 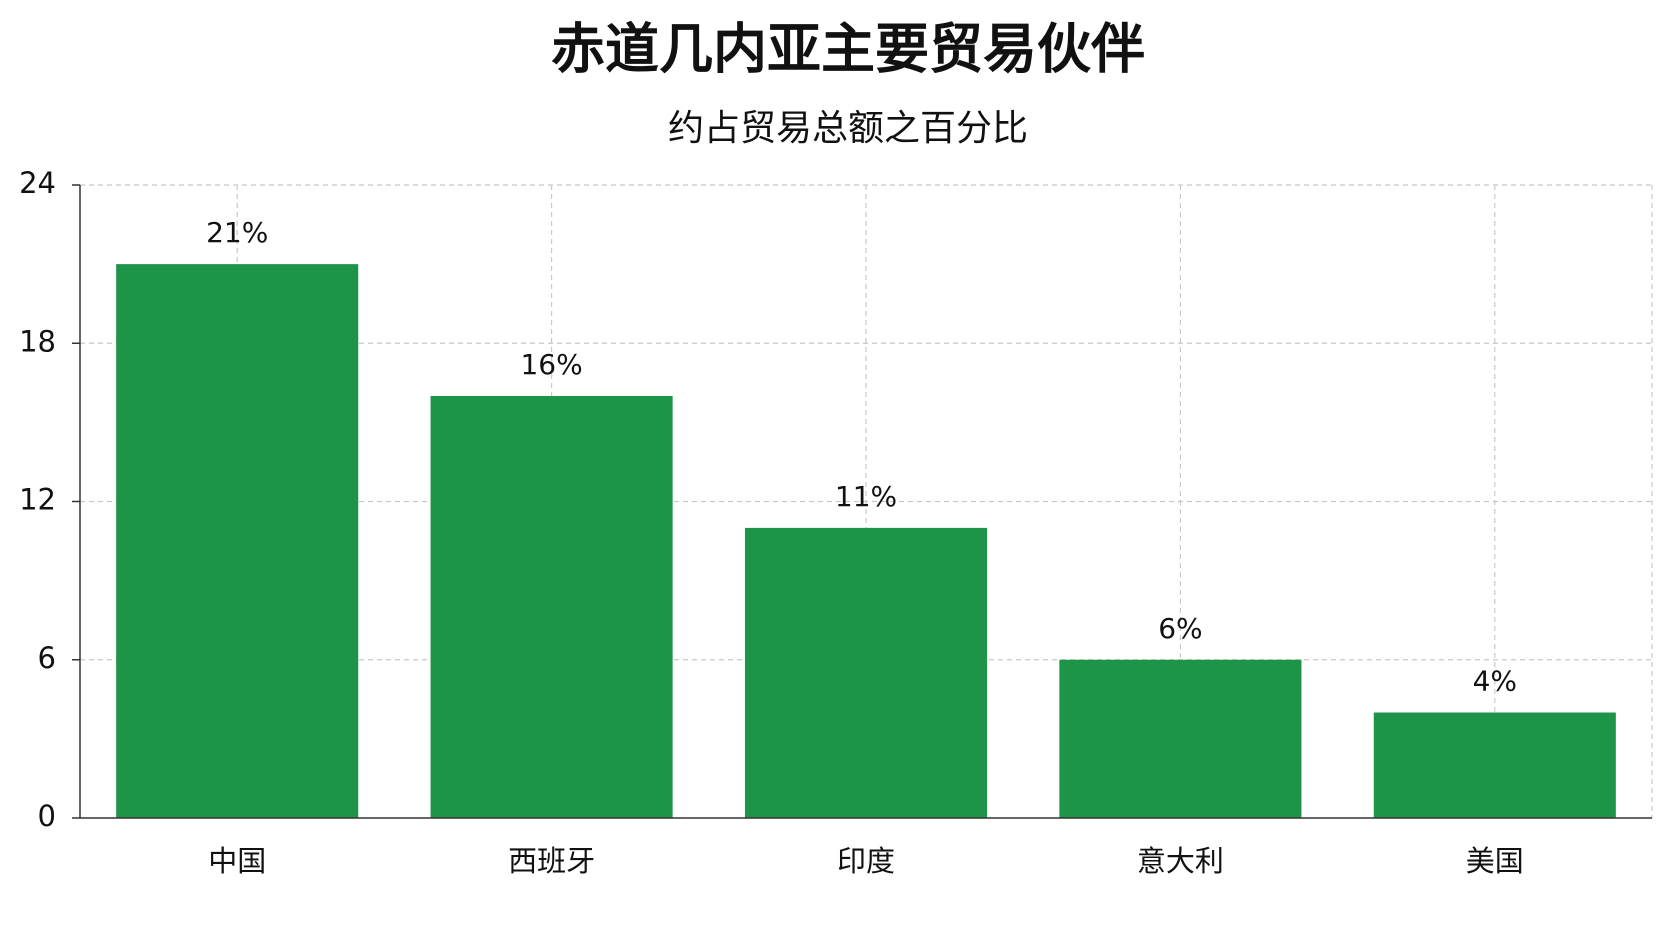 I want to click on x-tick-label: 印度, so click(x=866, y=861).